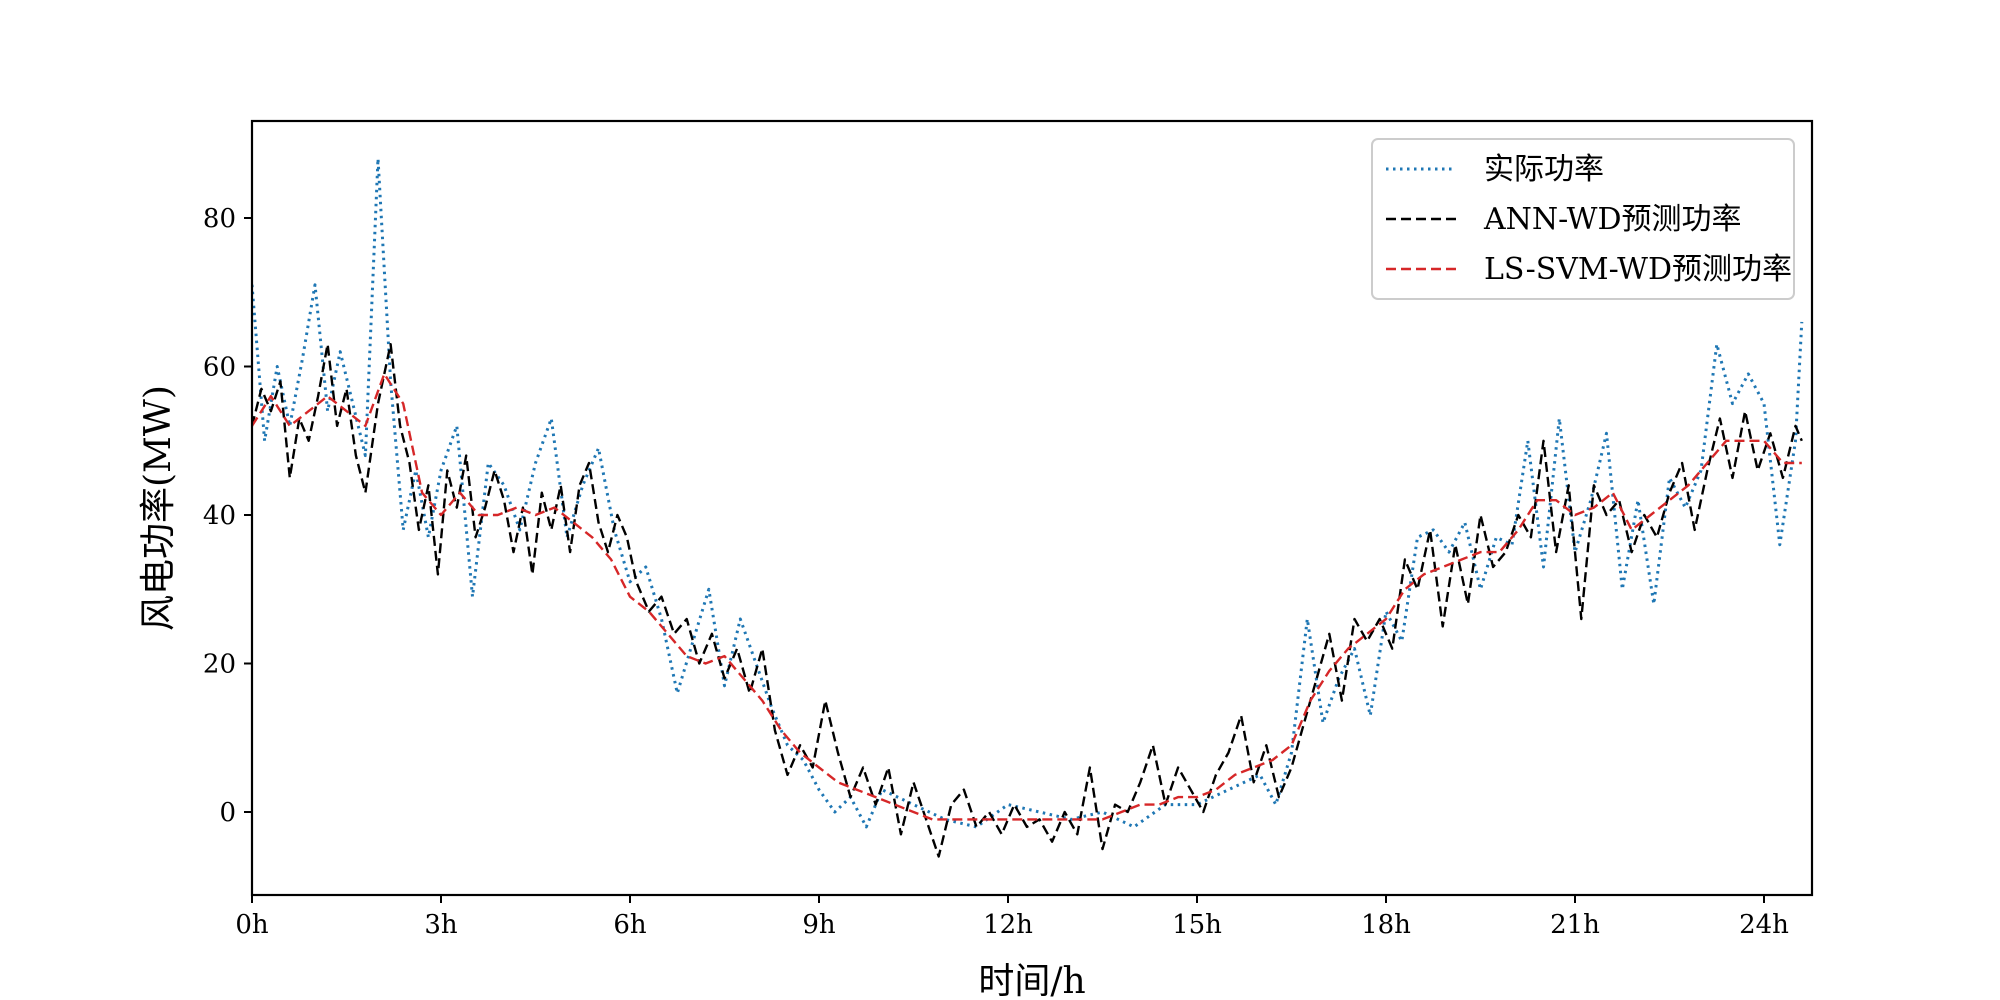  I want to click on y-tick-label: 20, so click(219, 665).